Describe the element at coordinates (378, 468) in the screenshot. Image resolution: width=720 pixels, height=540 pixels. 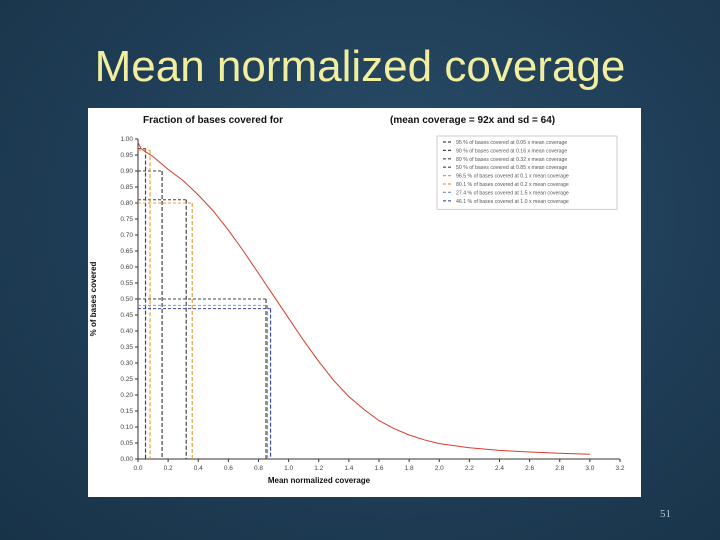
I see `x-tick-label: 1.6` at that location.